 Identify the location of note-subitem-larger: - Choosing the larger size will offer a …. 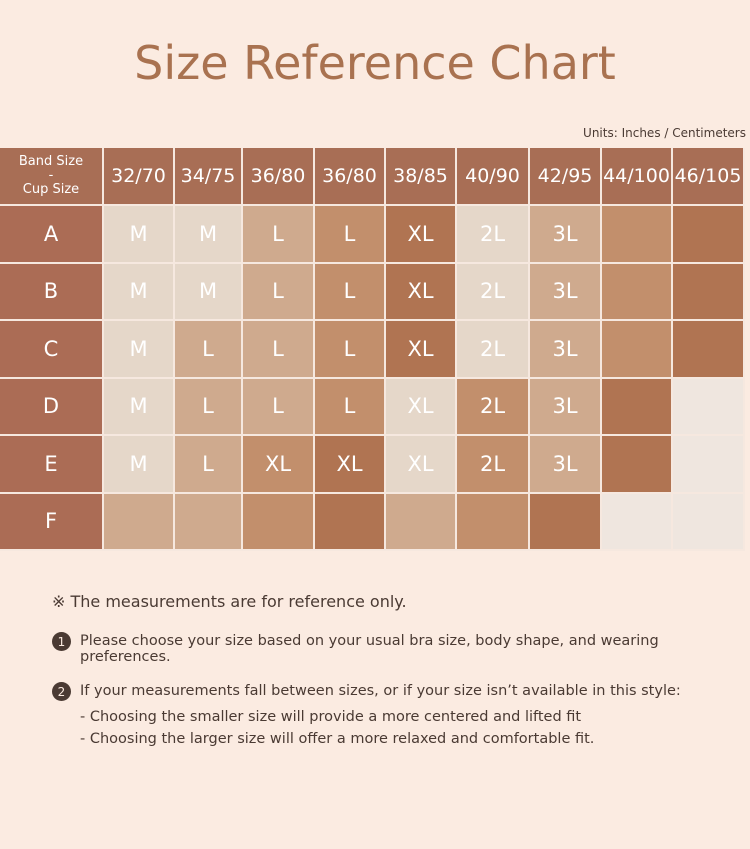
(337, 739).